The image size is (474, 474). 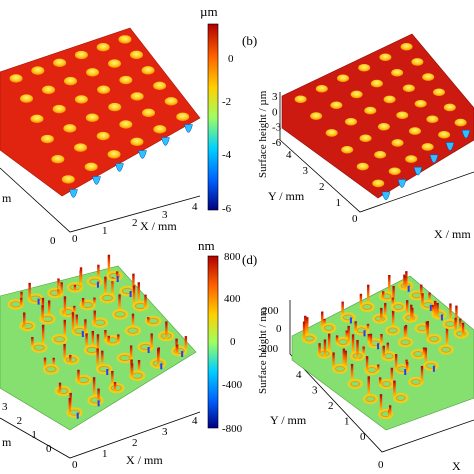 I want to click on panel-a-xlabel: X / mm, so click(x=158, y=226).